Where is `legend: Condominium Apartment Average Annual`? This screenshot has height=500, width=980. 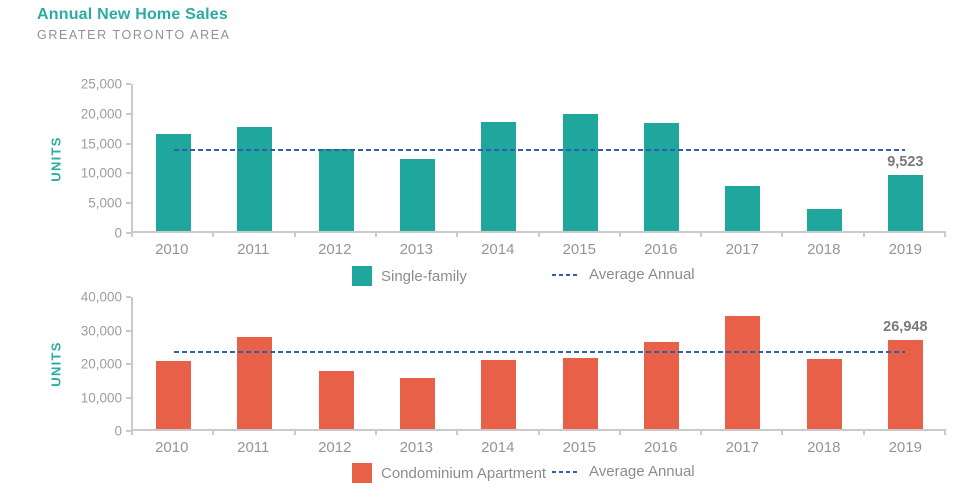 legend: Condominium Apartment Average Annual is located at coordinates (490, 474).